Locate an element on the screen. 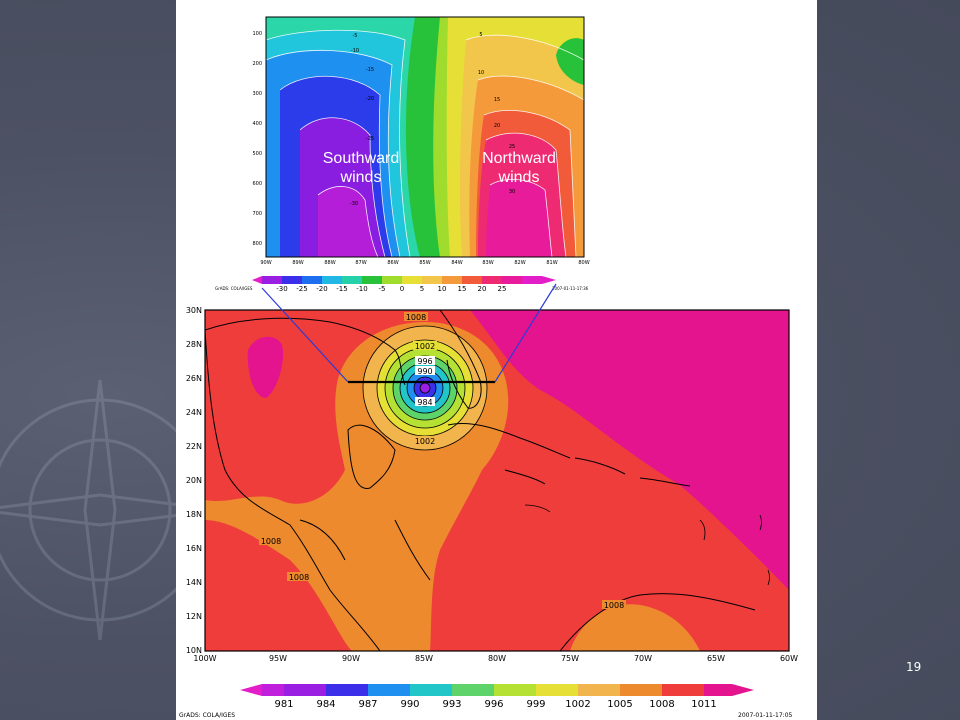  x-tick: 88W is located at coordinates (329, 263).